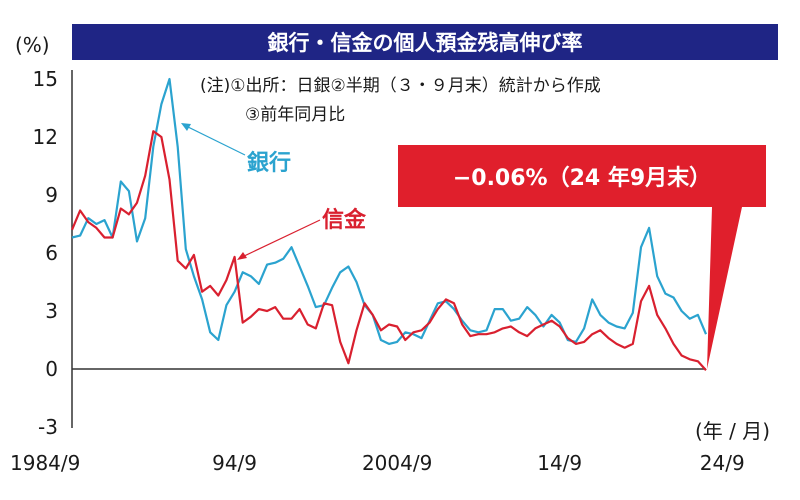 The image size is (800, 500). I want to click on title-banner, so click(425, 42).